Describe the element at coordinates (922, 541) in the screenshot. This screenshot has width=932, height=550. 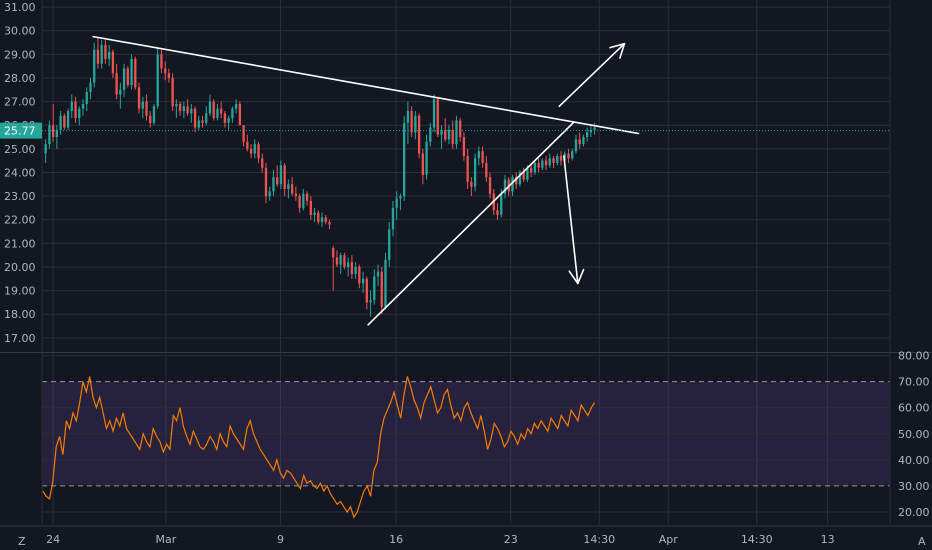
I see `corner-label-right: A` at that location.